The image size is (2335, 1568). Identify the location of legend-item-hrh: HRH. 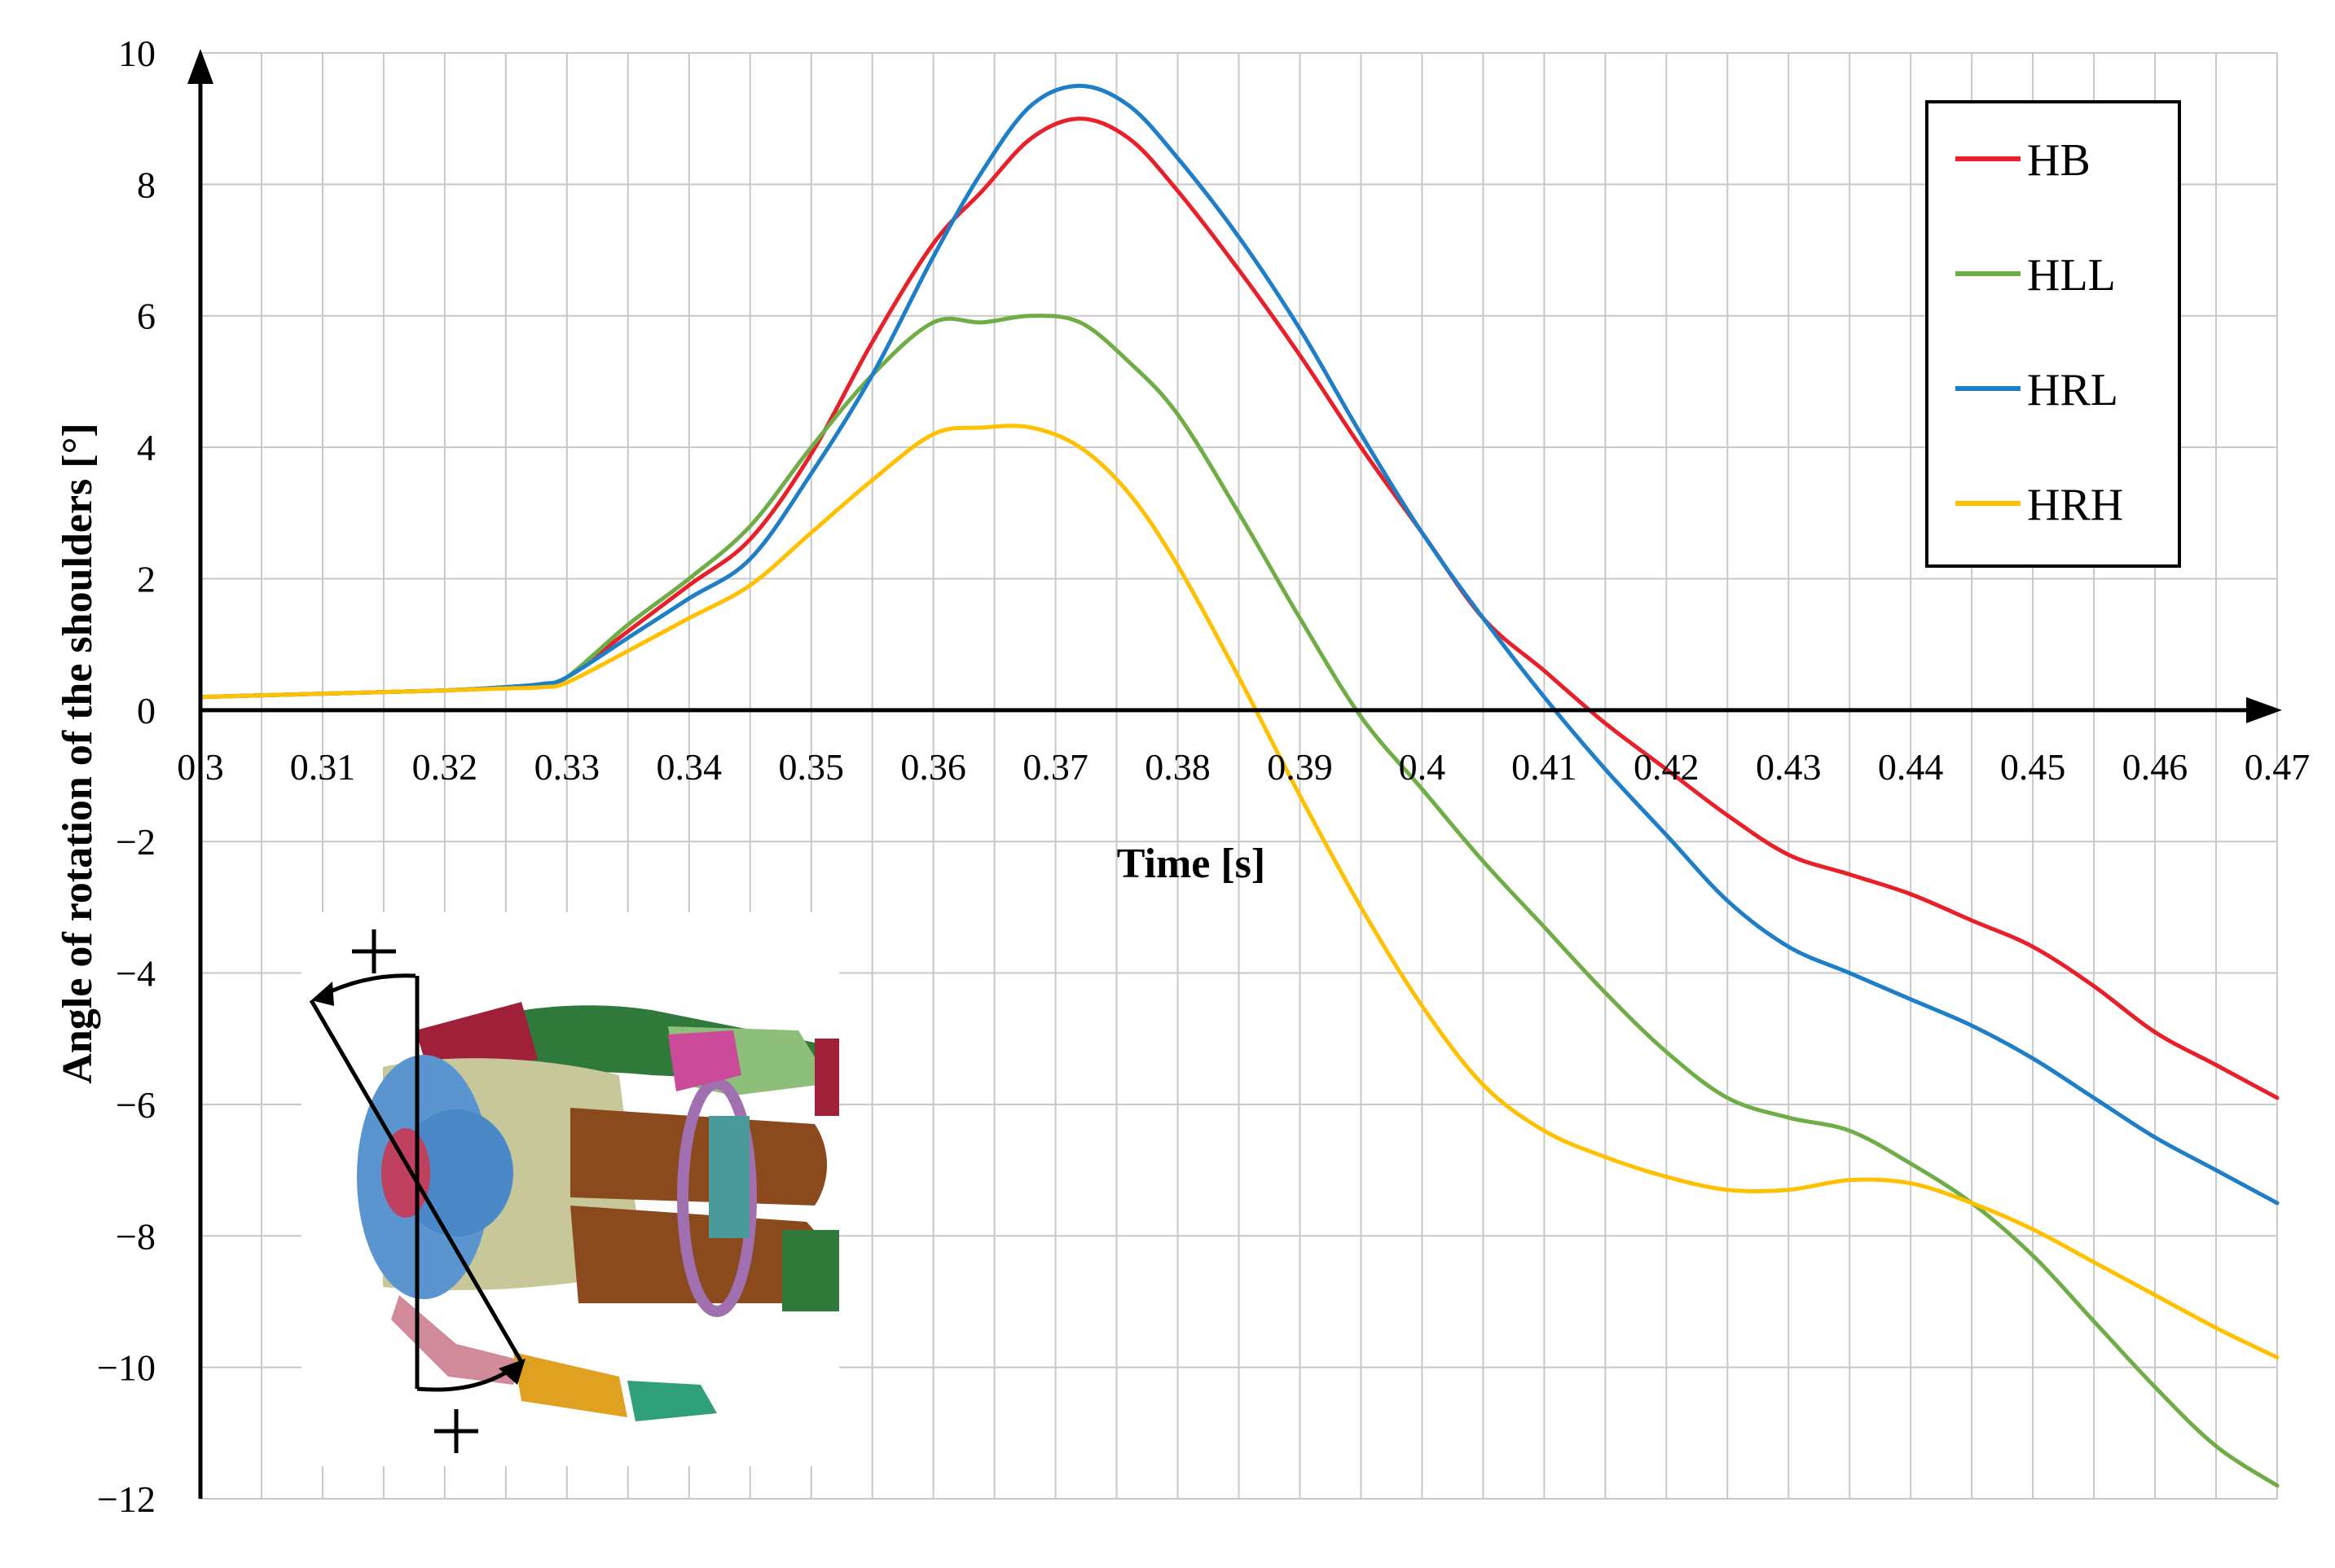
(2039, 505).